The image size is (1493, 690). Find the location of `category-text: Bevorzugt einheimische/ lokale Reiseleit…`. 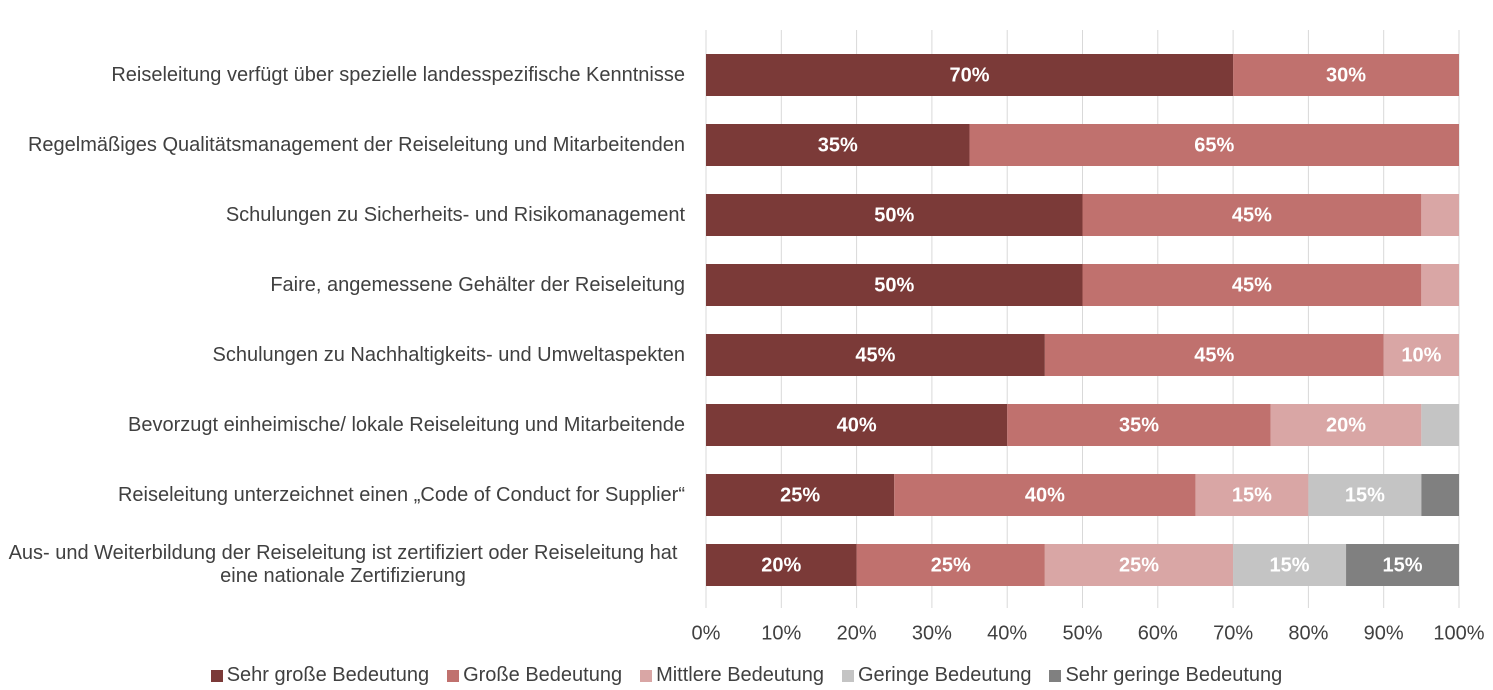

category-text: Bevorzugt einheimische/ lokale Reiseleit… is located at coordinates (406, 424).